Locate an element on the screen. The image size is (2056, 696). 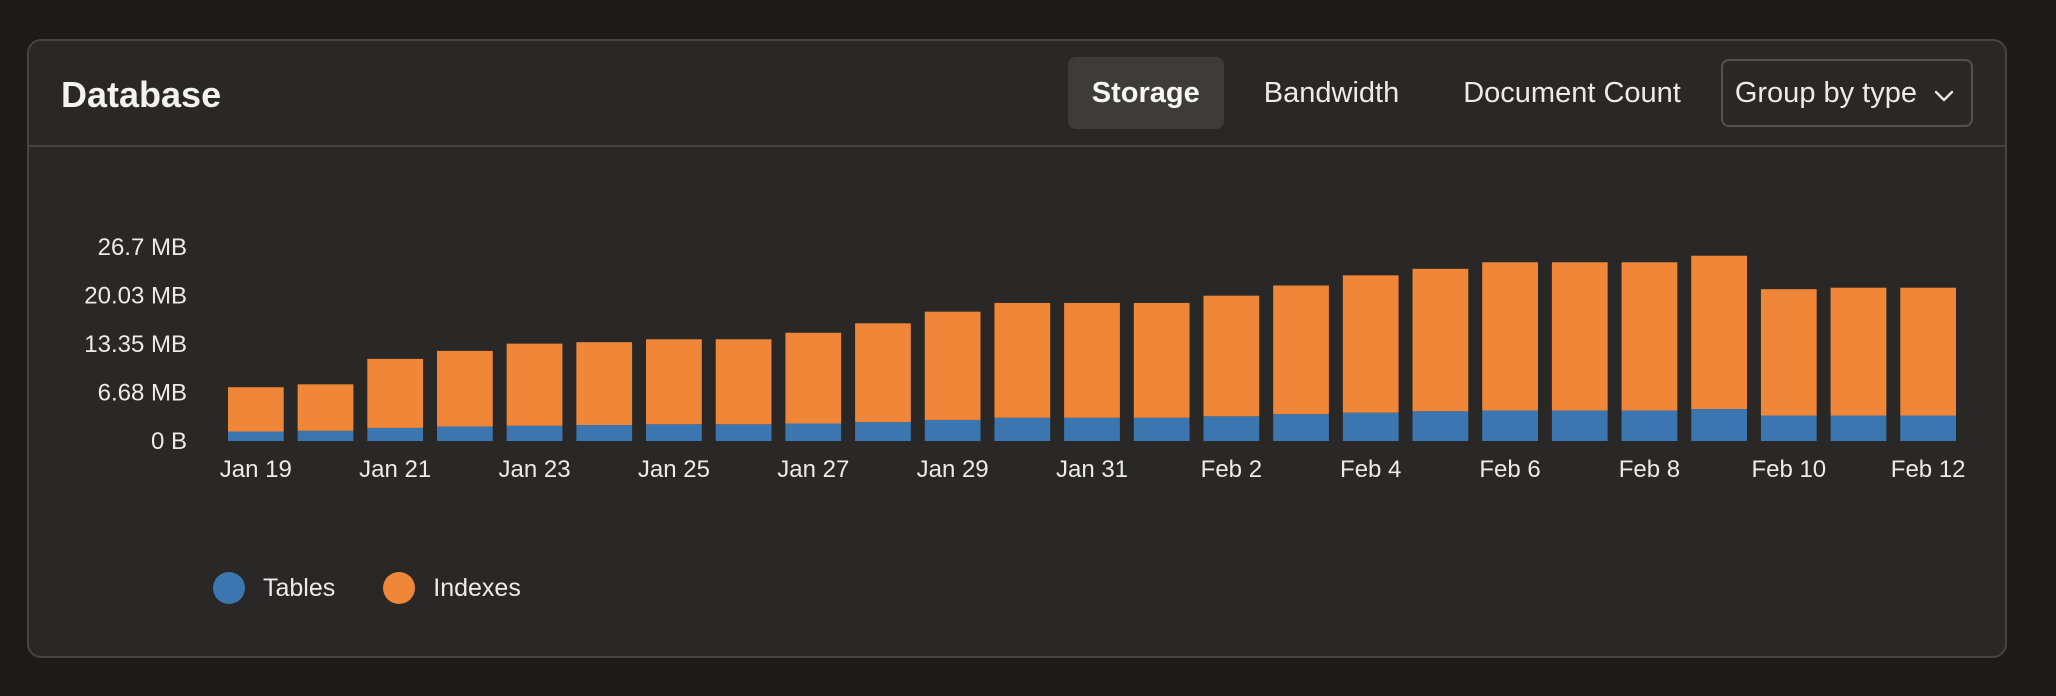
legend-item-indexes: Indexes is located at coordinates (452, 588).